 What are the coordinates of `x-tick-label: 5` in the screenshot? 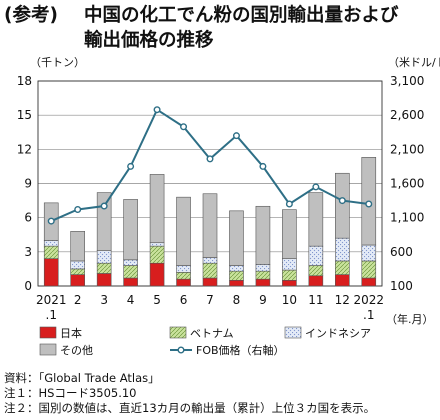 It's located at (157, 300).